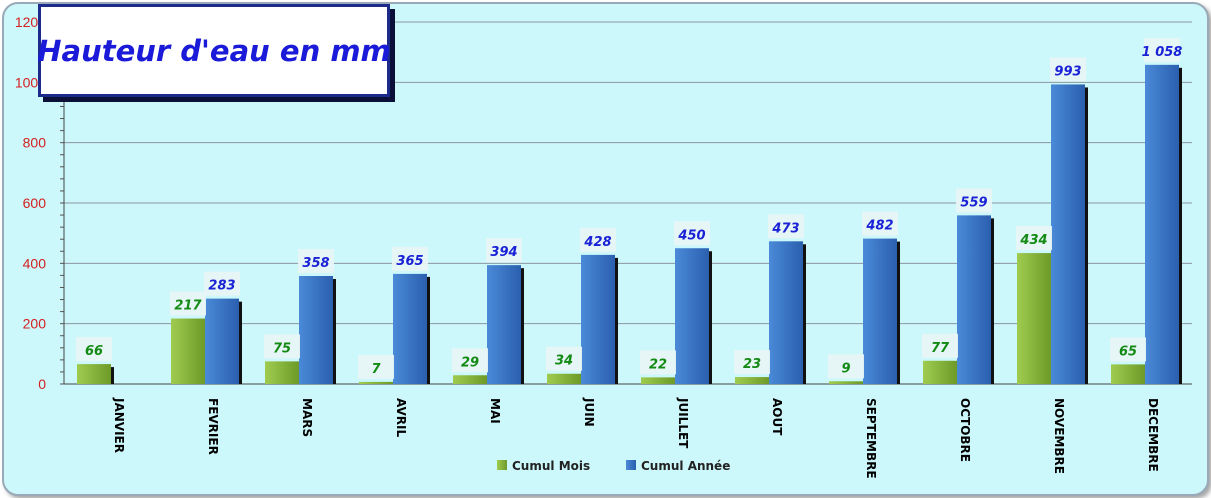  I want to click on data-label: 9, so click(845, 368).